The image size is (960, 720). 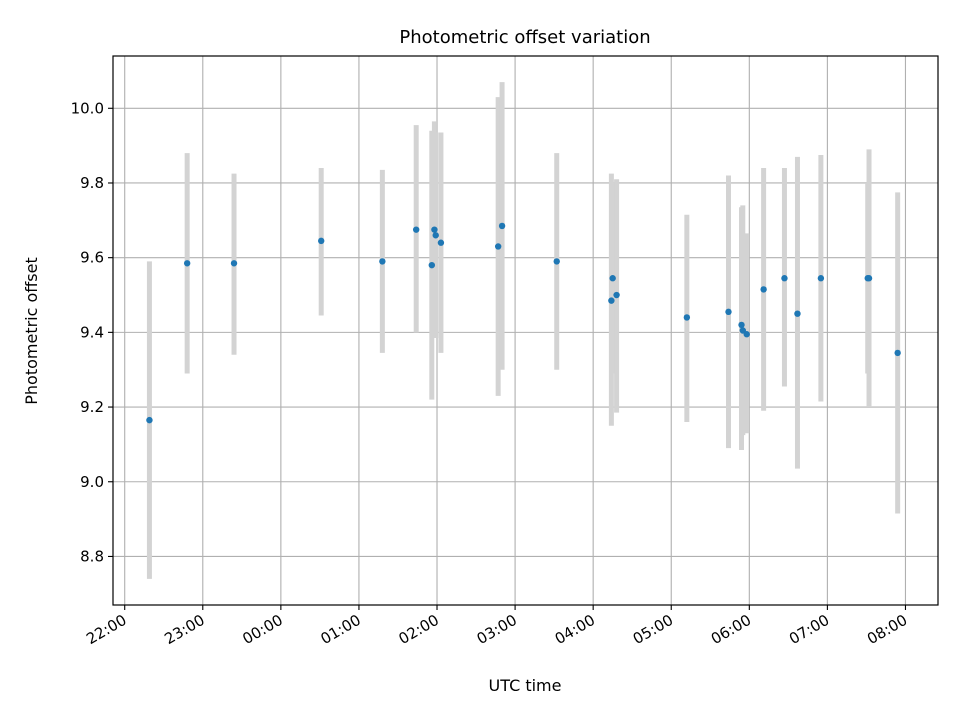 What do you see at coordinates (87, 108) in the screenshot?
I see `y-tick-label: 10.0` at bounding box center [87, 108].